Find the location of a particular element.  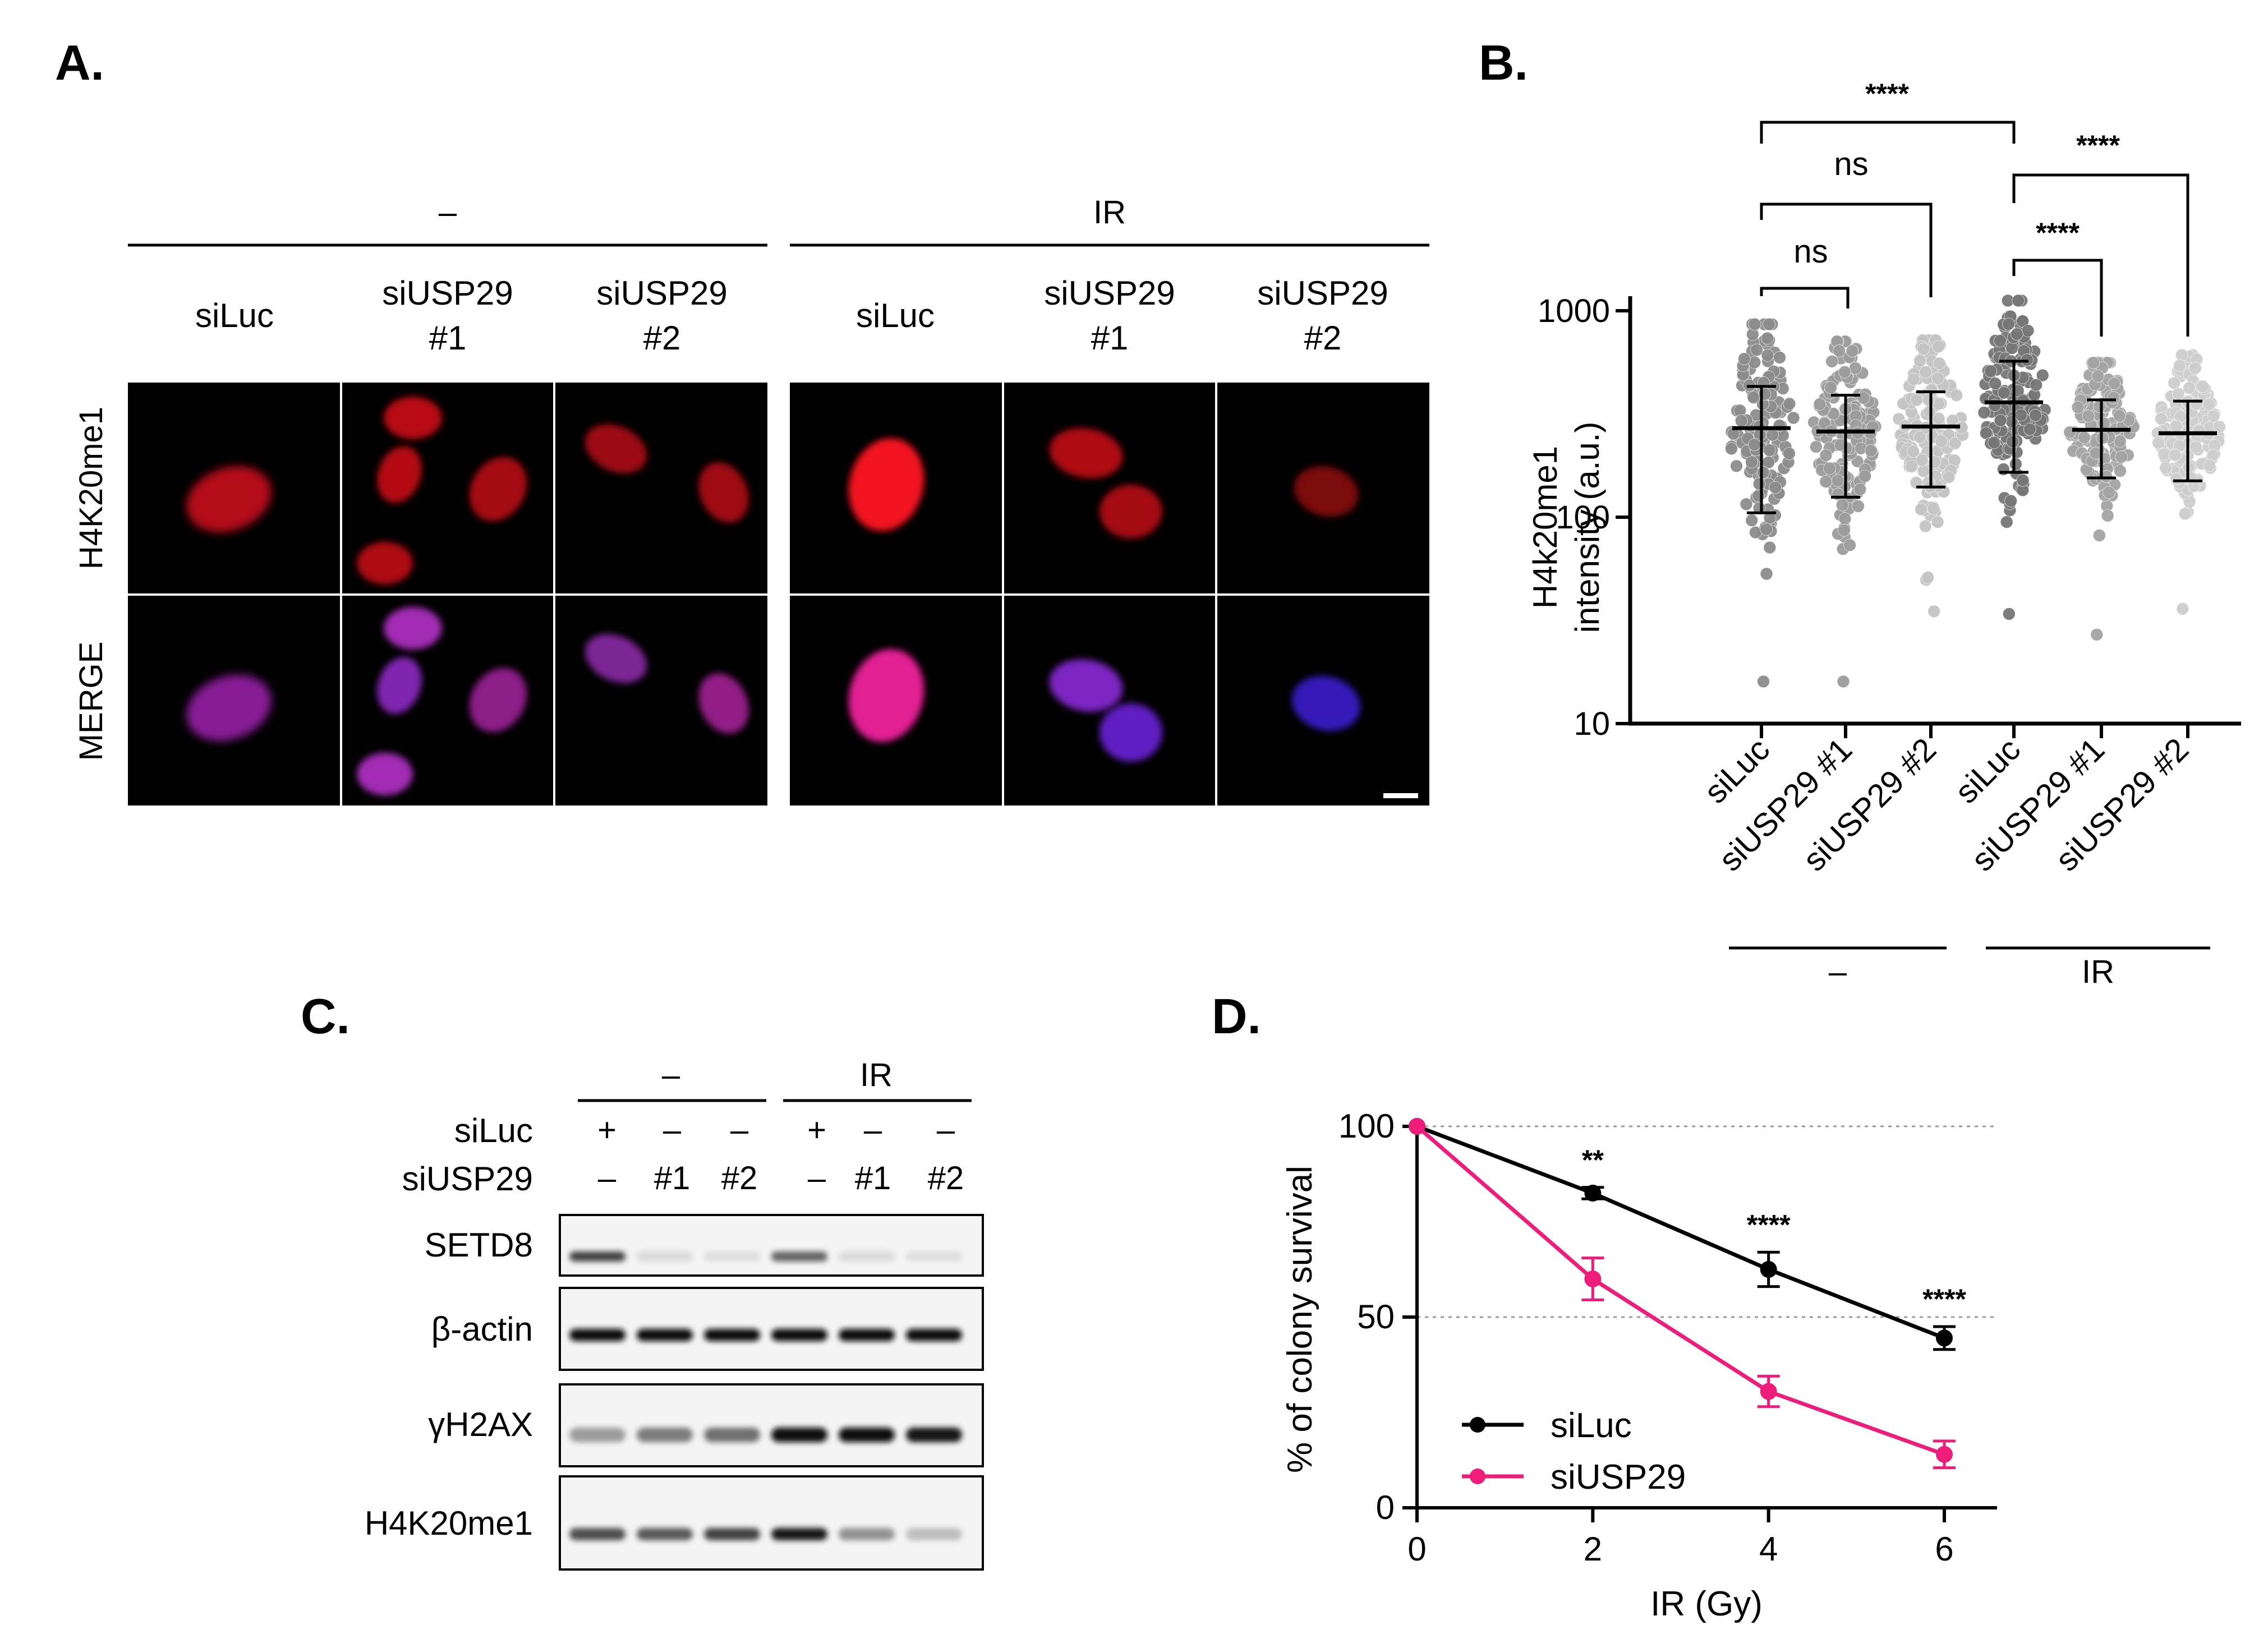

siluc-lane-5: – is located at coordinates (873, 1130).